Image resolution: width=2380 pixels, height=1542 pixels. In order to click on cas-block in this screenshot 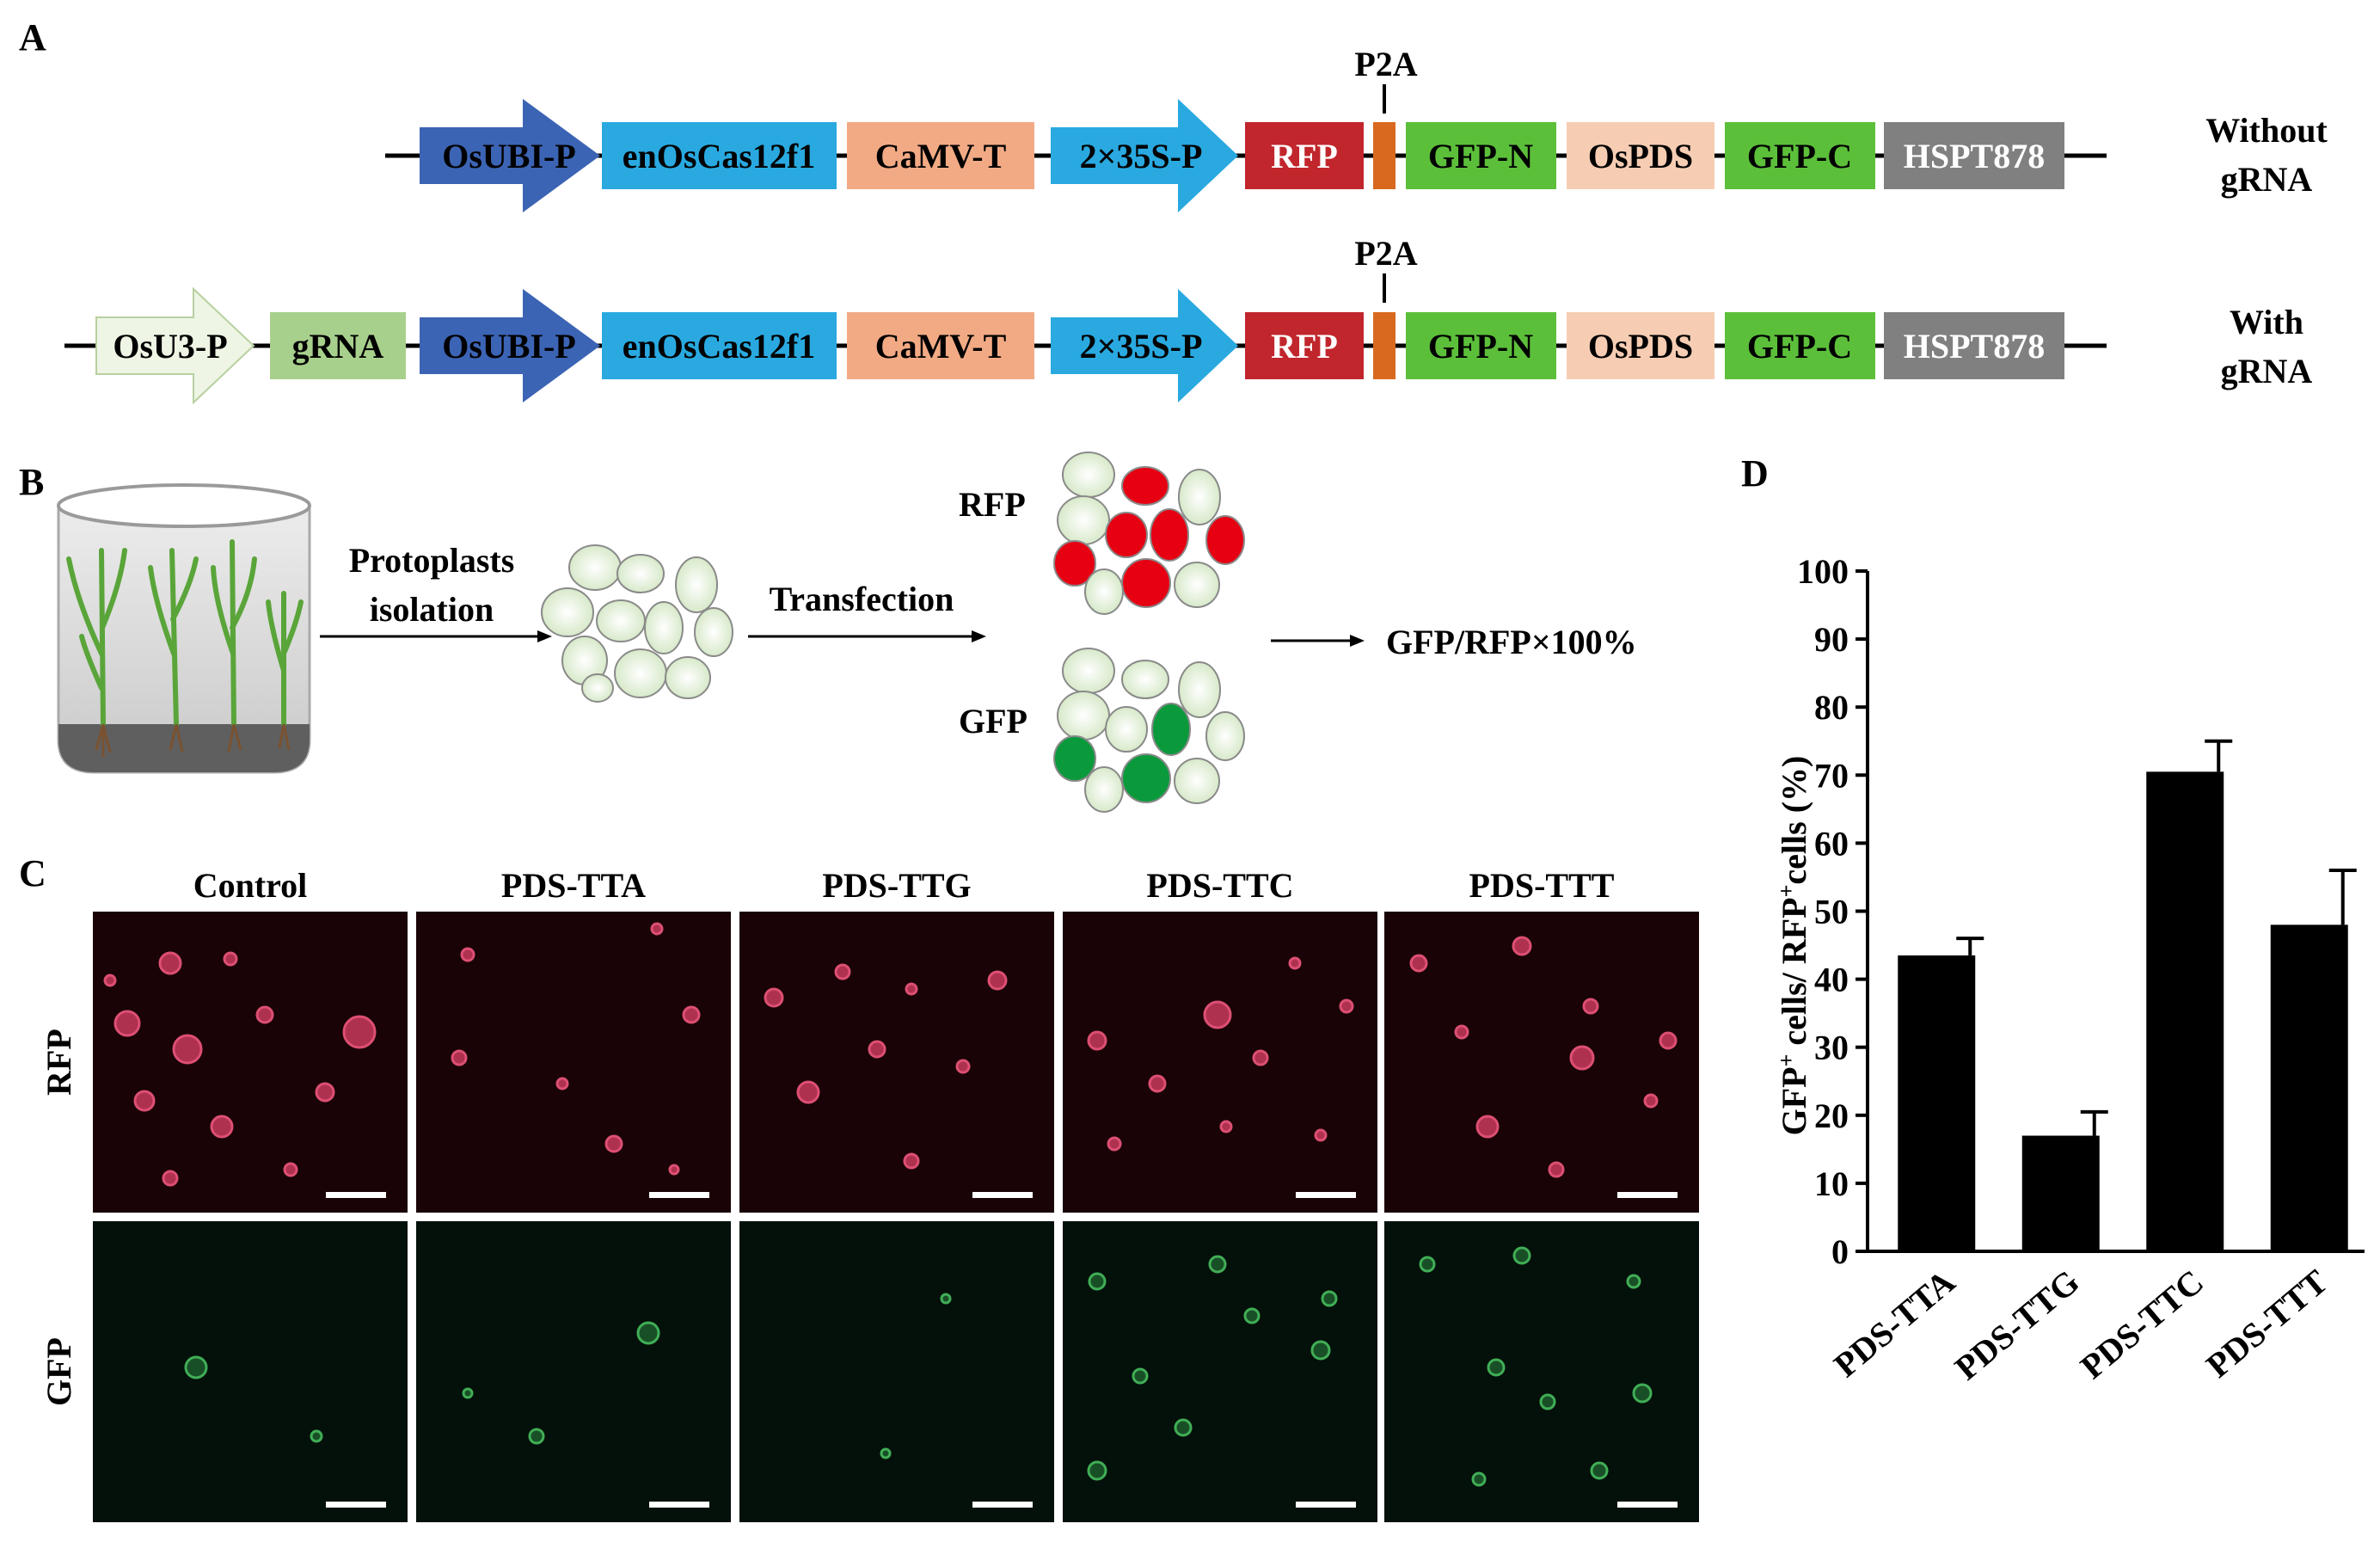, I will do `click(720, 155)`.